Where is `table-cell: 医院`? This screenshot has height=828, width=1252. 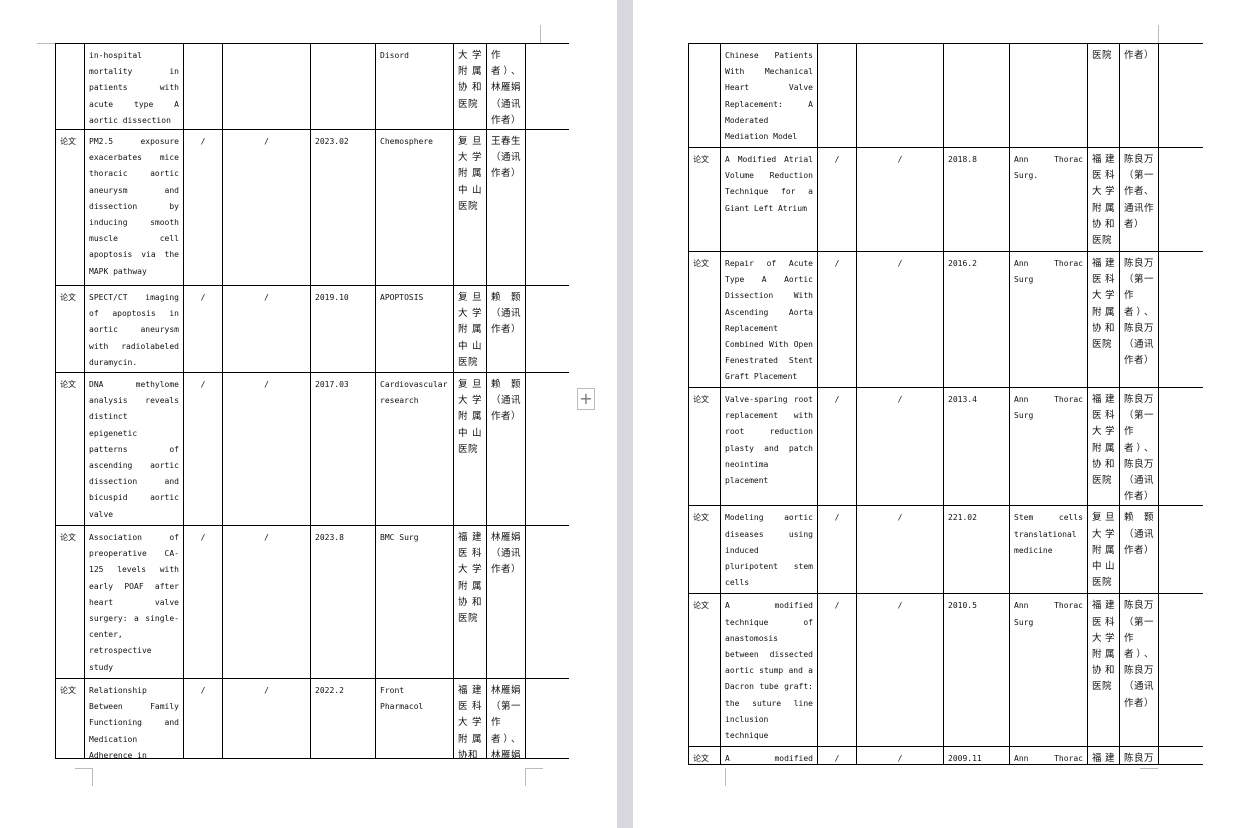 table-cell: 医院 is located at coordinates (1103, 95).